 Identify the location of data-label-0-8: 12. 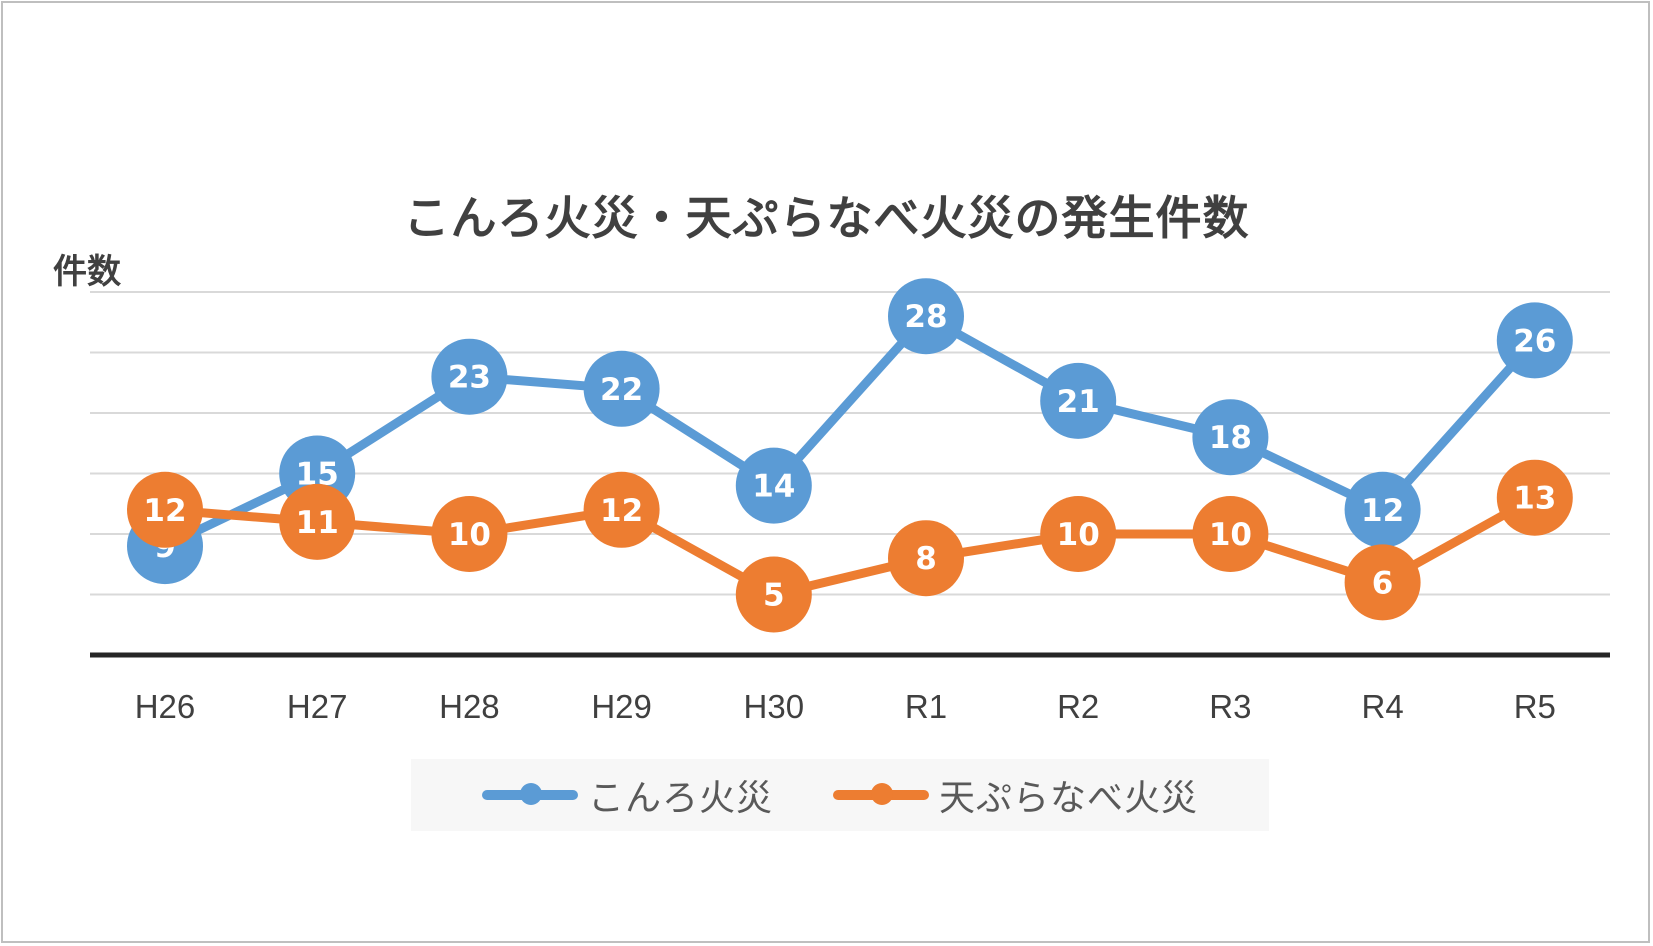
(1382, 511).